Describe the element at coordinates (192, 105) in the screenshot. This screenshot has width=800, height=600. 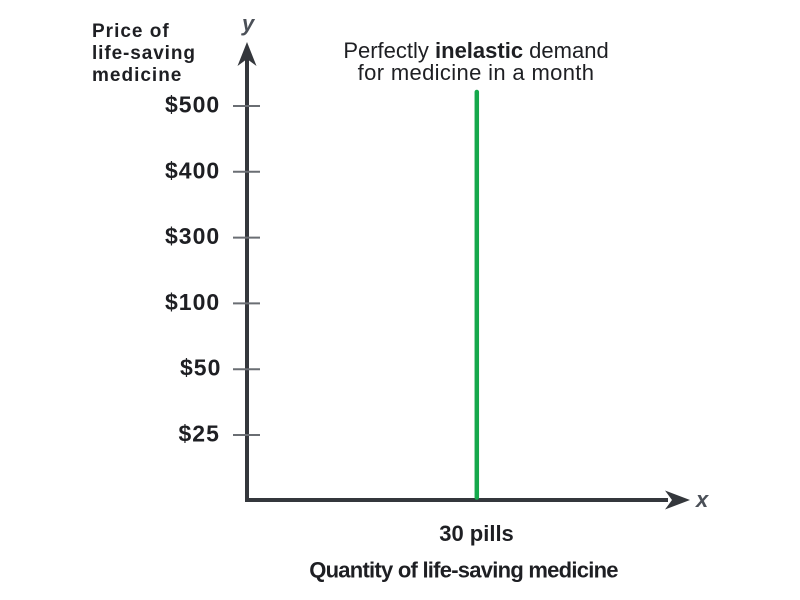
I see `svg-text: $500` at that location.